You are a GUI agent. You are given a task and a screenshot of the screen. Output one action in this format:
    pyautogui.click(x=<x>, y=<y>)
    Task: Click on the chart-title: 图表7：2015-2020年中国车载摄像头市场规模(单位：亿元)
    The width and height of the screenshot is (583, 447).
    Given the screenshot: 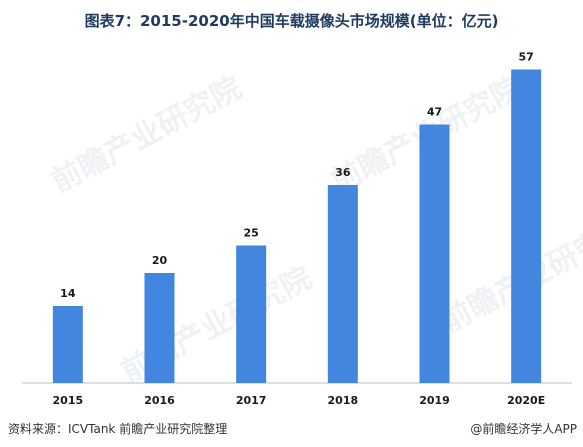 What is the action you would take?
    pyautogui.click(x=291, y=21)
    